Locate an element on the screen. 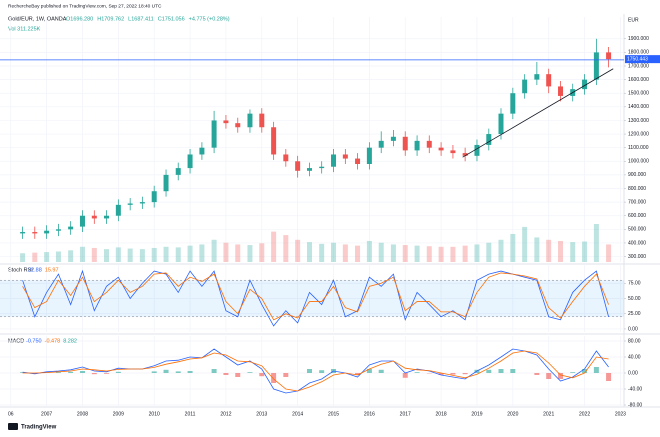 The width and height of the screenshot is (660, 437). x-tick-label: 2017 is located at coordinates (405, 414).